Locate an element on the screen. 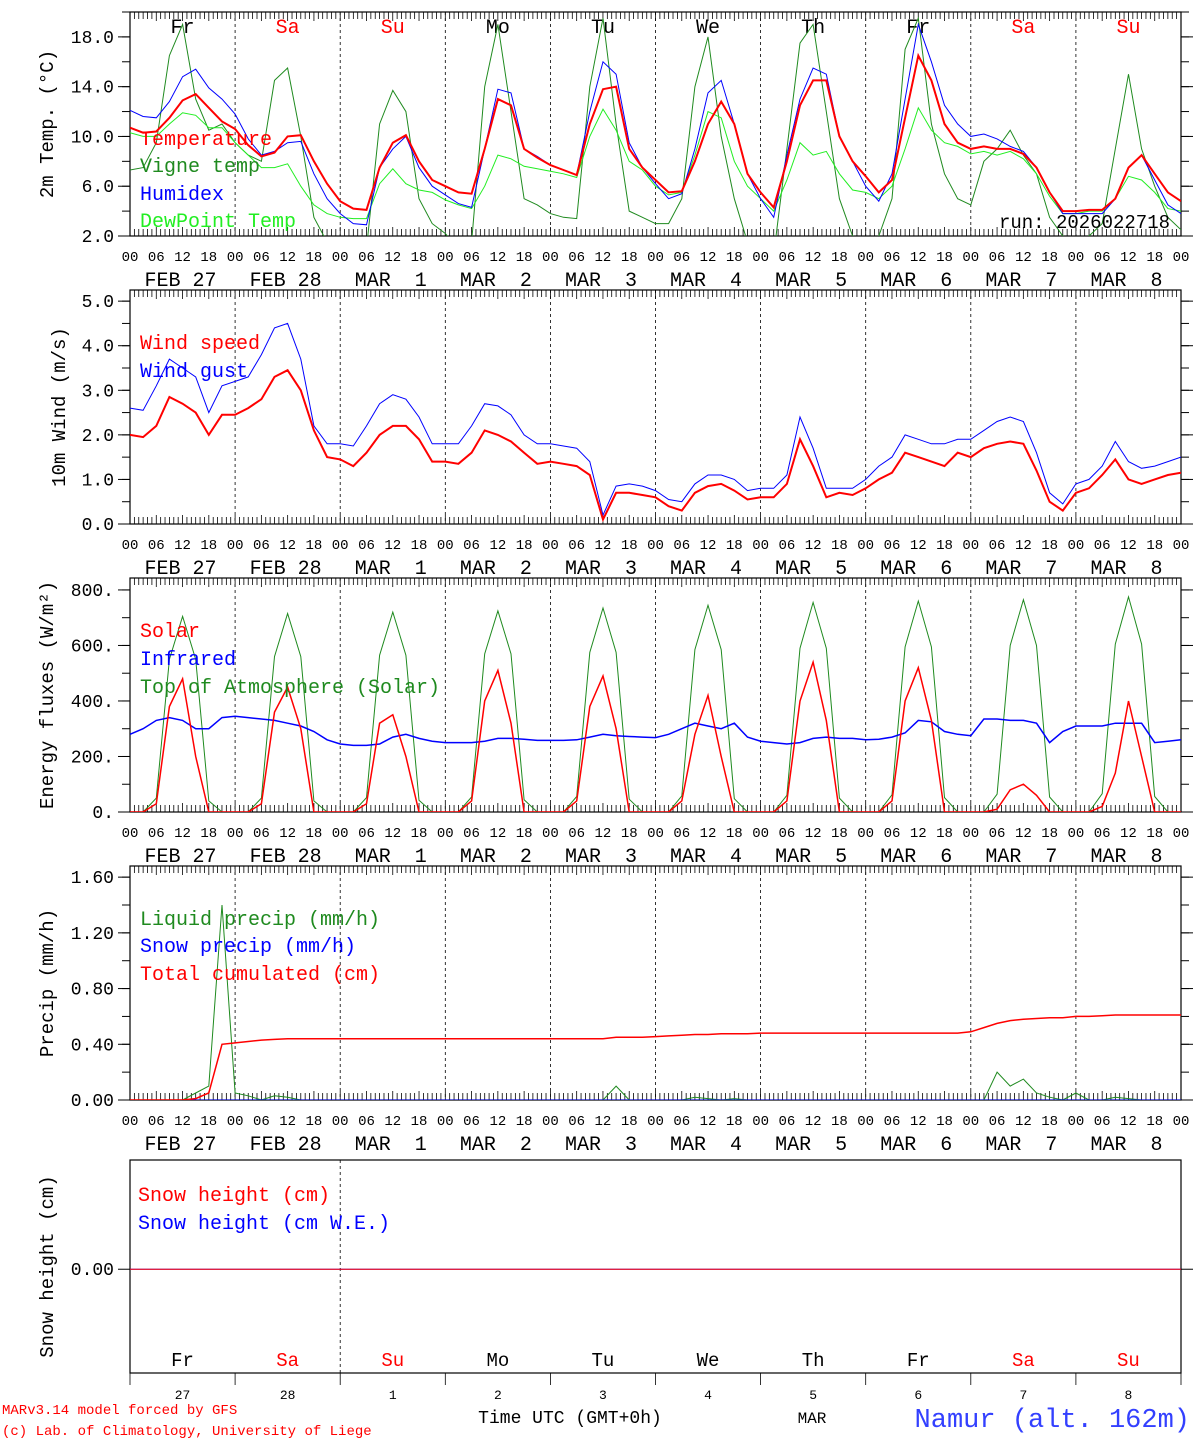  y-tick-label: 6.0 is located at coordinates (98, 188).